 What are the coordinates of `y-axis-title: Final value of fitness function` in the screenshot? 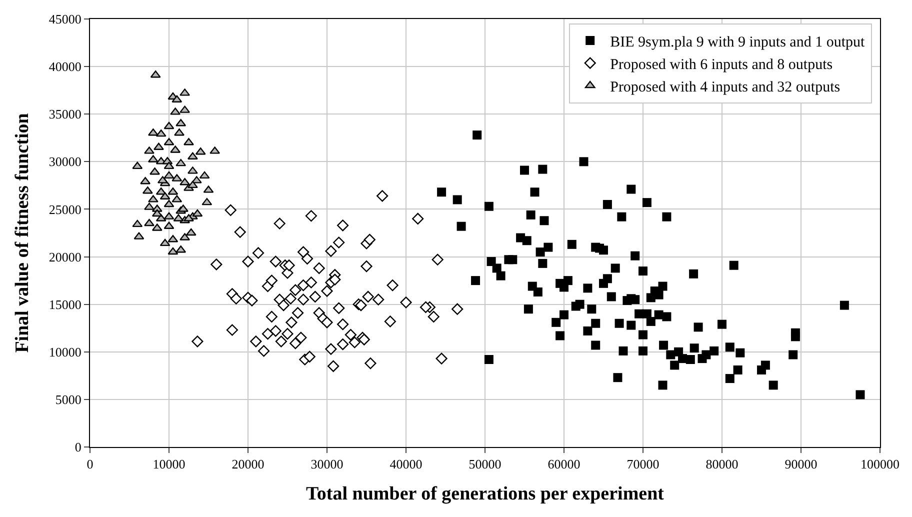 It's located at (22, 232).